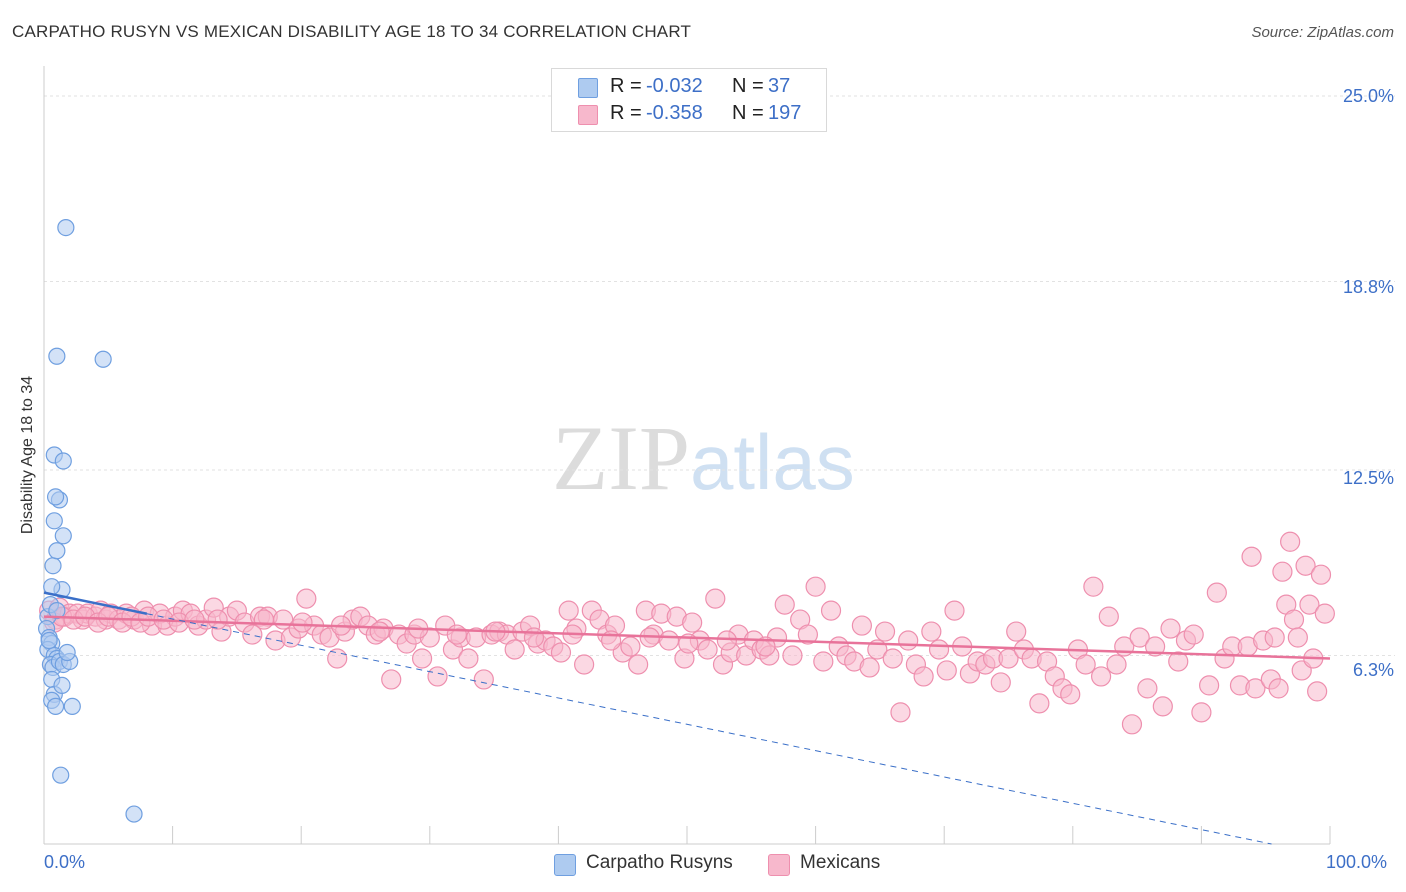 This screenshot has height=892, width=1406. What do you see at coordinates (687, 637) in the screenshot?
I see `mexicans-trend-line` at bounding box center [687, 637].